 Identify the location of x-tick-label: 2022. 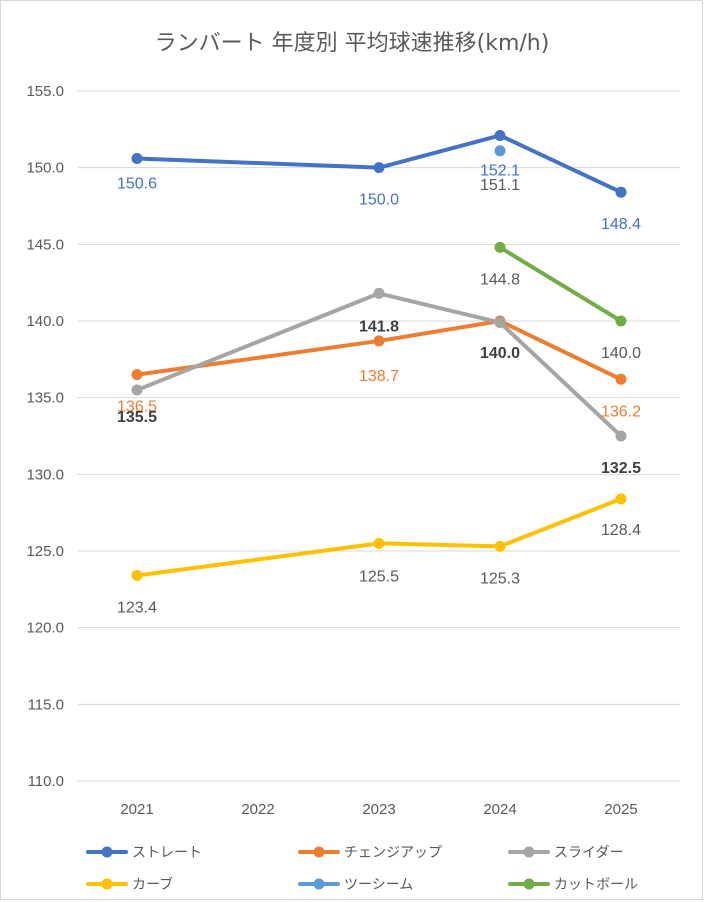
(257, 809).